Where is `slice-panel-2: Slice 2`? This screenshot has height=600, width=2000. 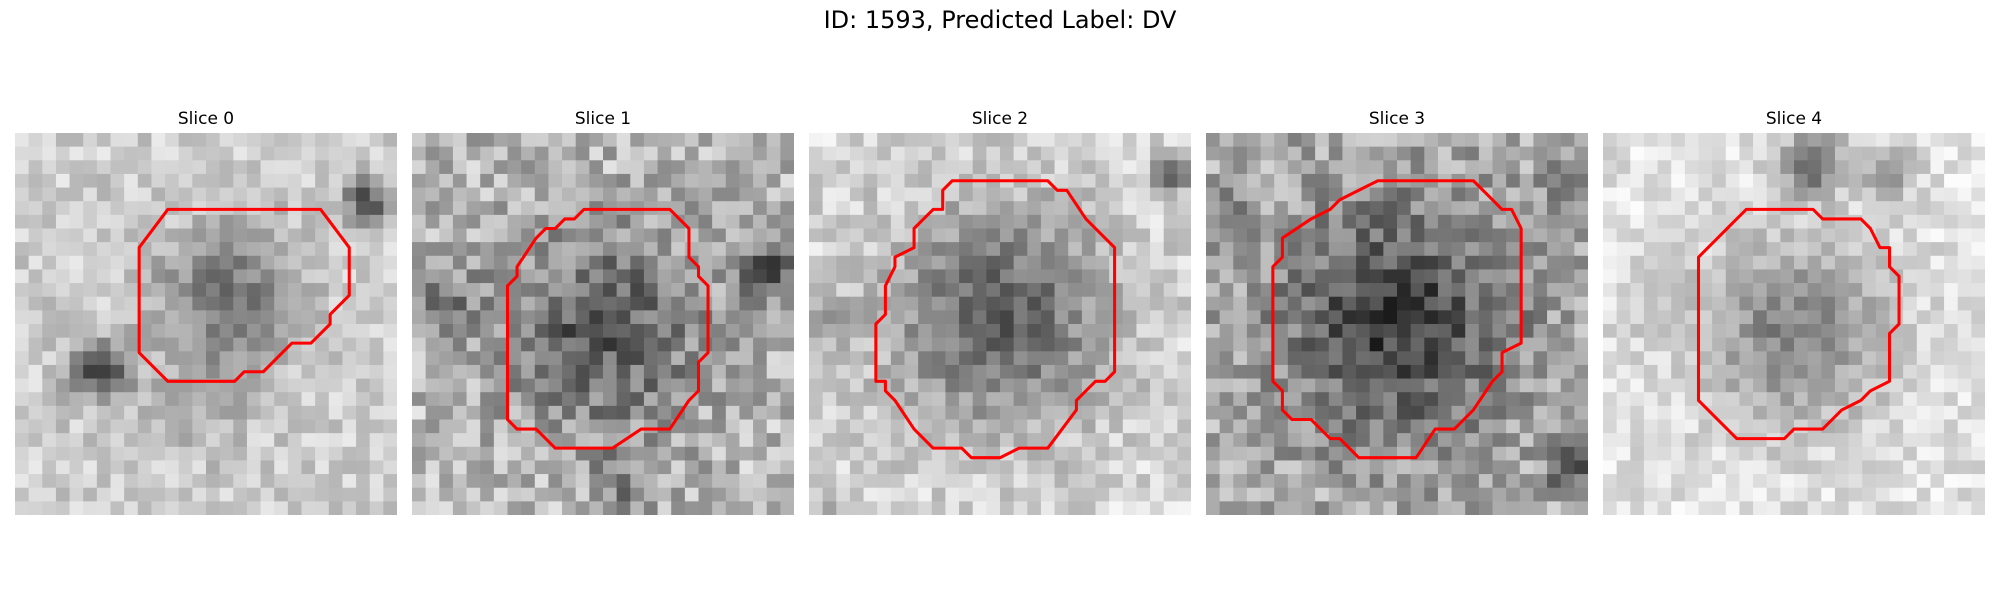
slice-panel-2: Slice 2 is located at coordinates (1000, 311).